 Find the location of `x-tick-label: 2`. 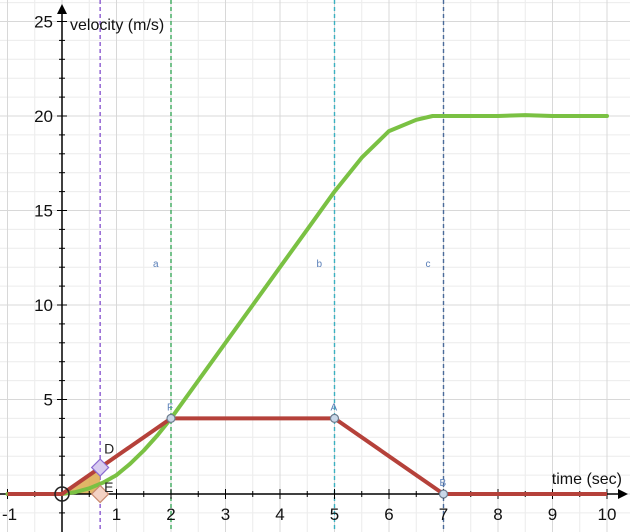

x-tick-label: 2 is located at coordinates (170, 514).